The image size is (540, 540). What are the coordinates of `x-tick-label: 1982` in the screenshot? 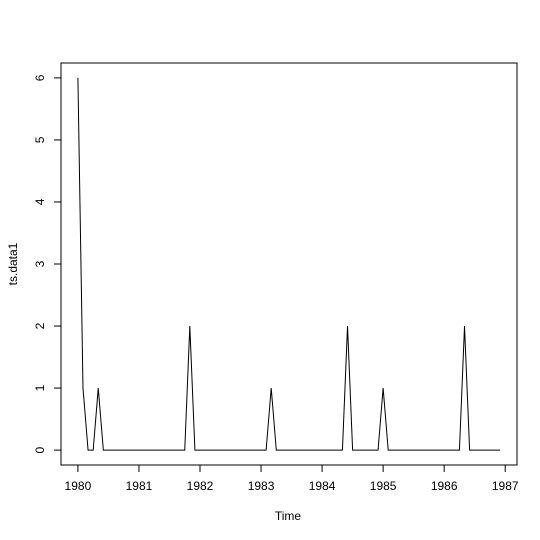 It's located at (200, 486).